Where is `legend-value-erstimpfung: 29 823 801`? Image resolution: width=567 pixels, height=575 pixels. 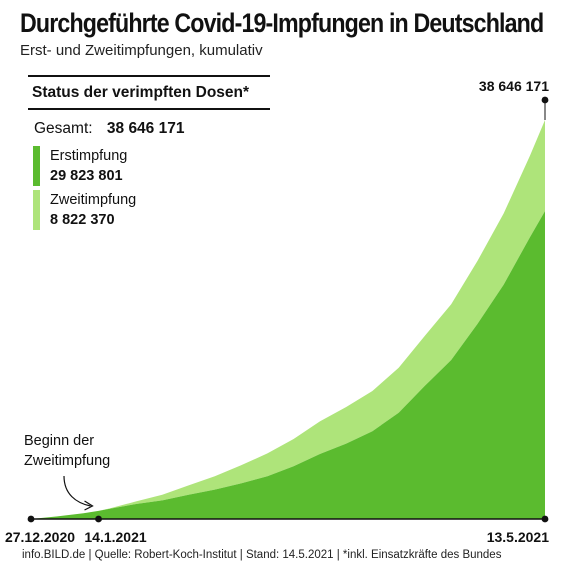 legend-value-erstimpfung: 29 823 801 is located at coordinates (86, 176).